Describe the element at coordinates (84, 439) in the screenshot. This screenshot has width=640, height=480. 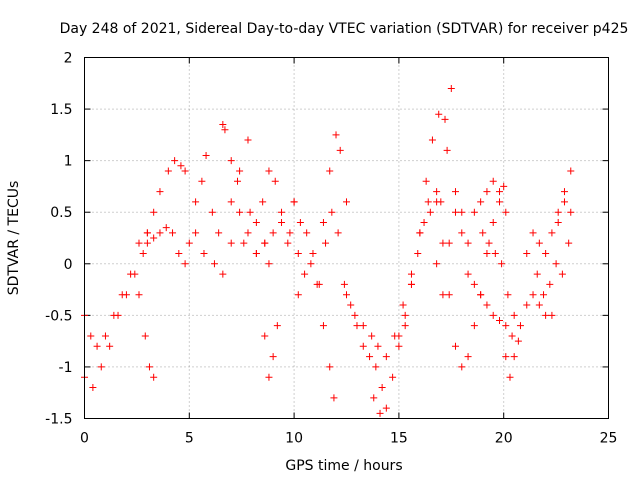
I see `x-tick-label: 0` at that location.